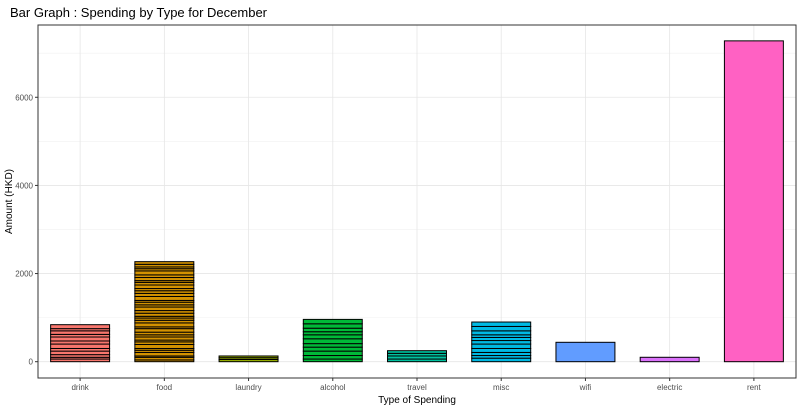  Describe the element at coordinates (417, 352) in the screenshot. I see `bar-segment-travel` at that location.